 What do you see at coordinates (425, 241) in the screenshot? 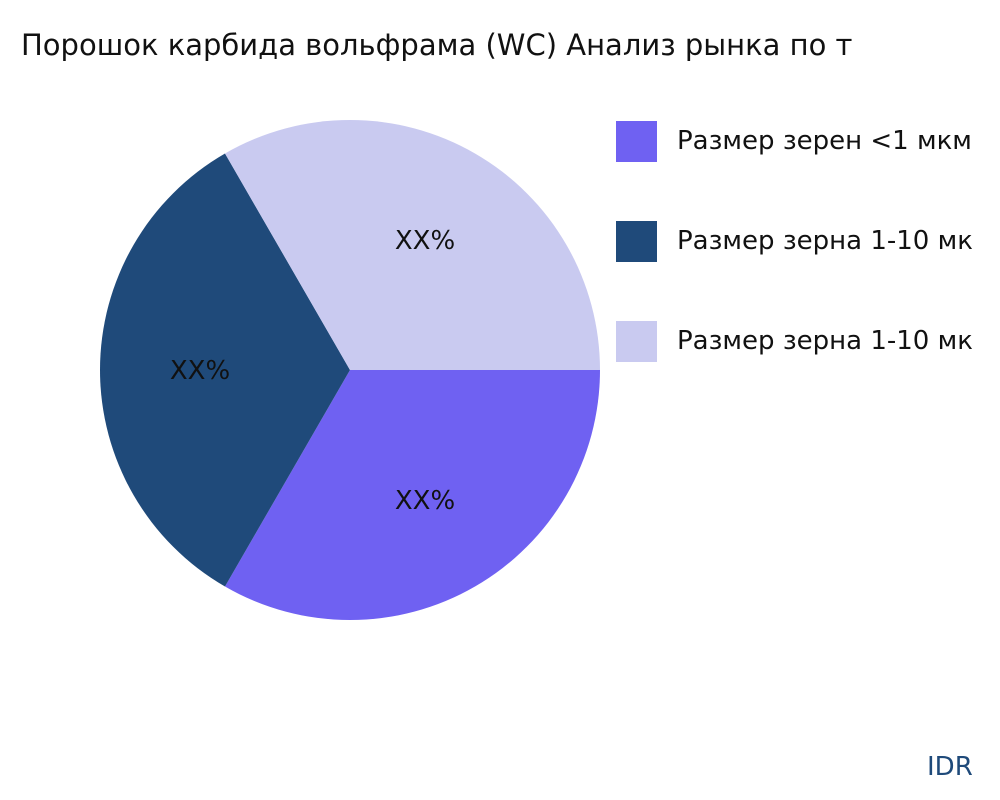
I see `data-label-3: XX%` at bounding box center [425, 241].